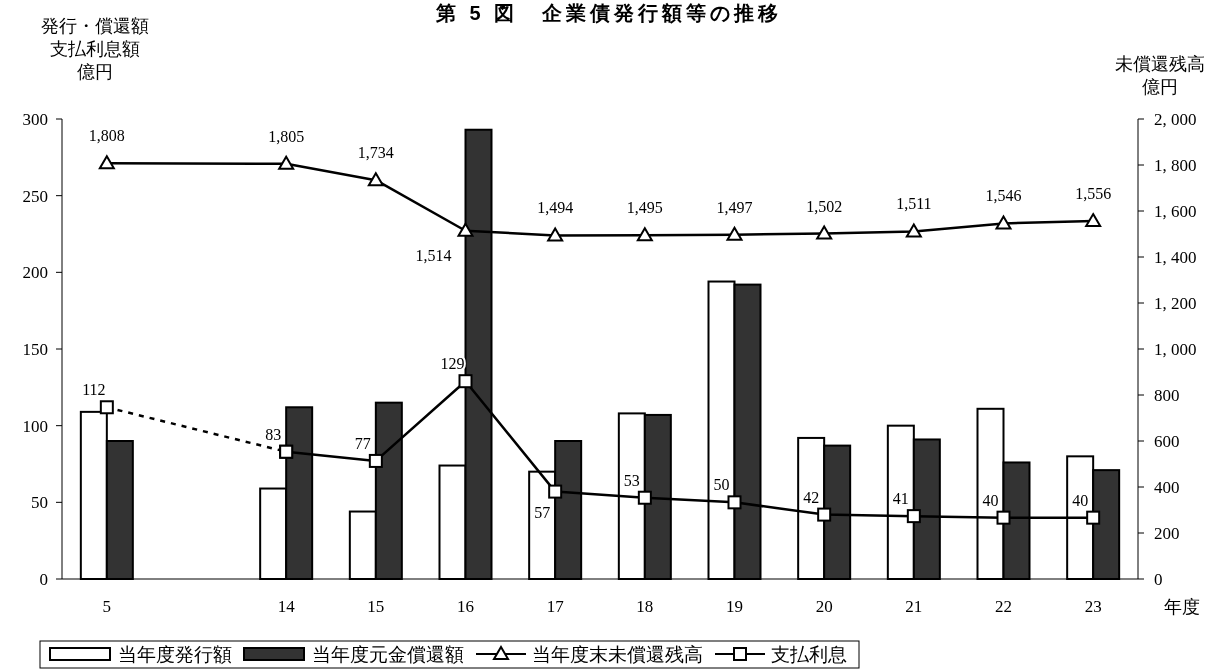  Describe the element at coordinates (1158, 579) in the screenshot. I see `y2-tick-label: 0` at that location.